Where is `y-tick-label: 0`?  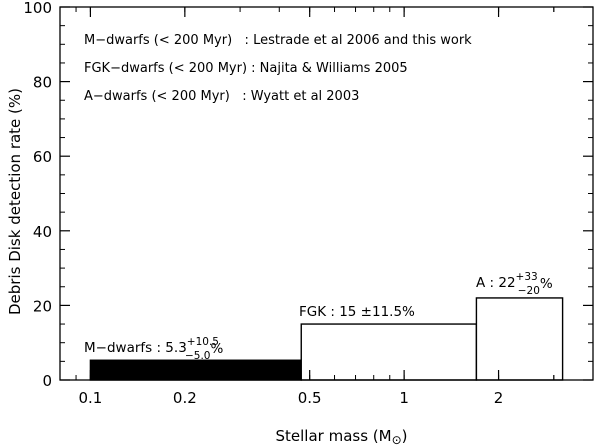
y-tick-label: 0 is located at coordinates (47, 381).